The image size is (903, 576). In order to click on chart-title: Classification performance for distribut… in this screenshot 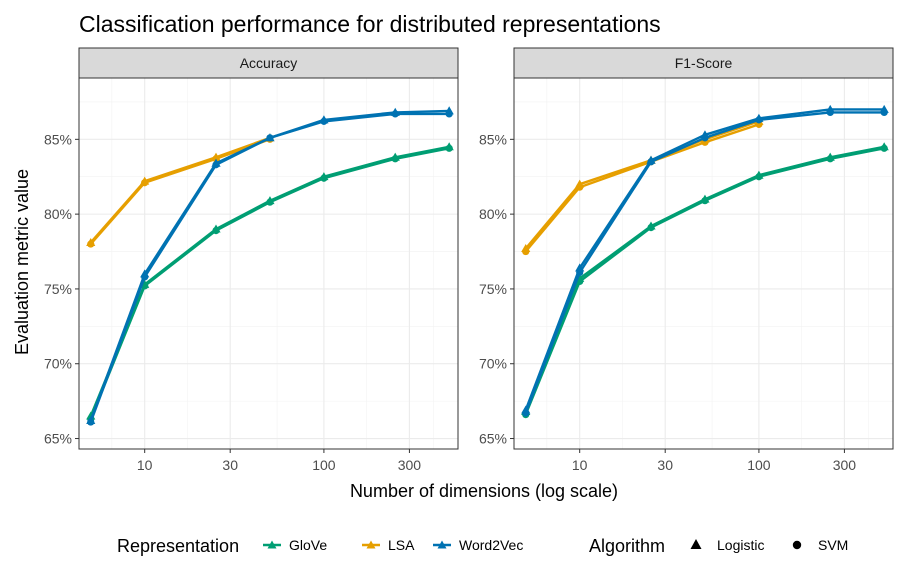, I will do `click(370, 24)`.